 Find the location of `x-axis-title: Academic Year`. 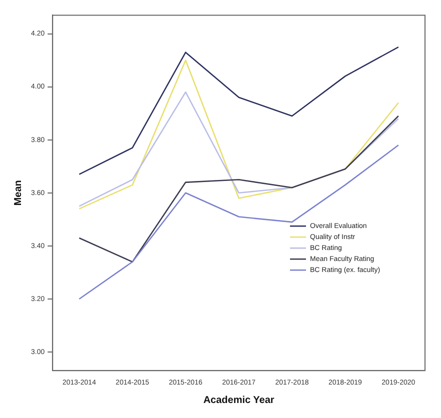

x-axis-title: Academic Year is located at coordinates (238, 400).